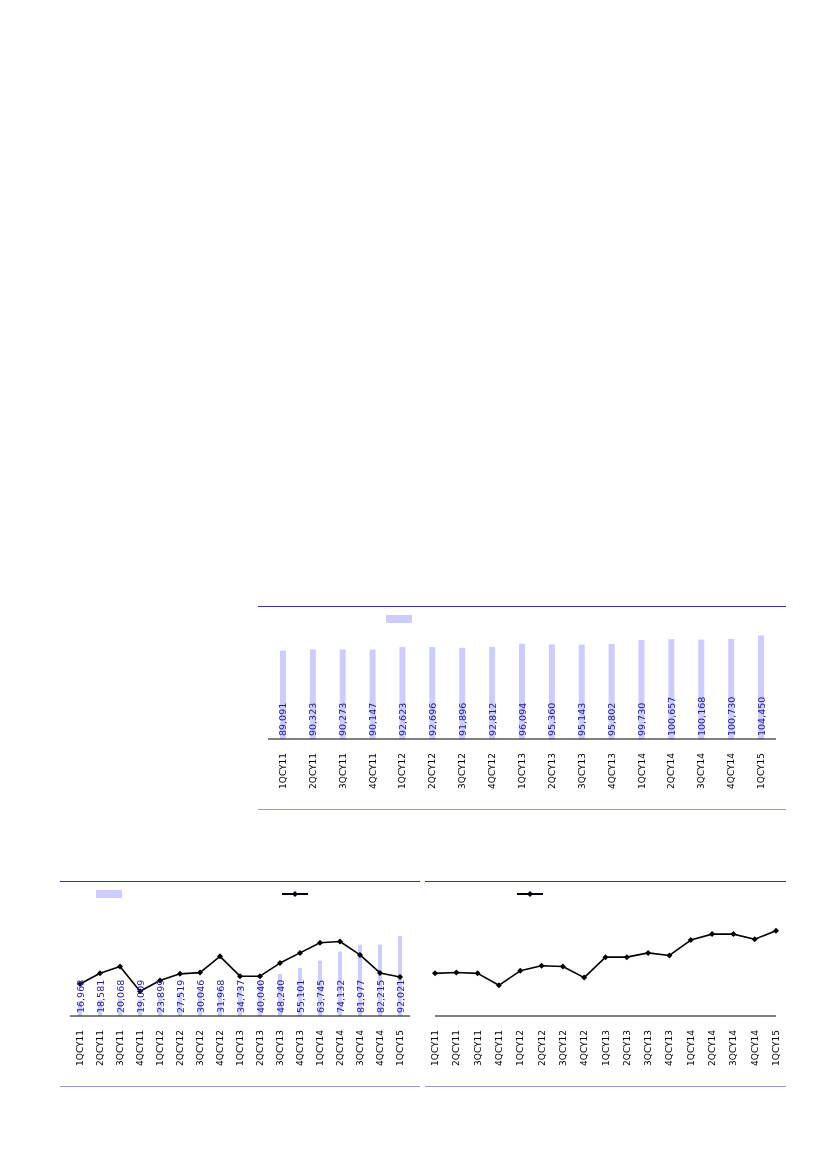 The width and height of the screenshot is (827, 1169). What do you see at coordinates (612, 719) in the screenshot?
I see `data-label: 95,802` at bounding box center [612, 719].